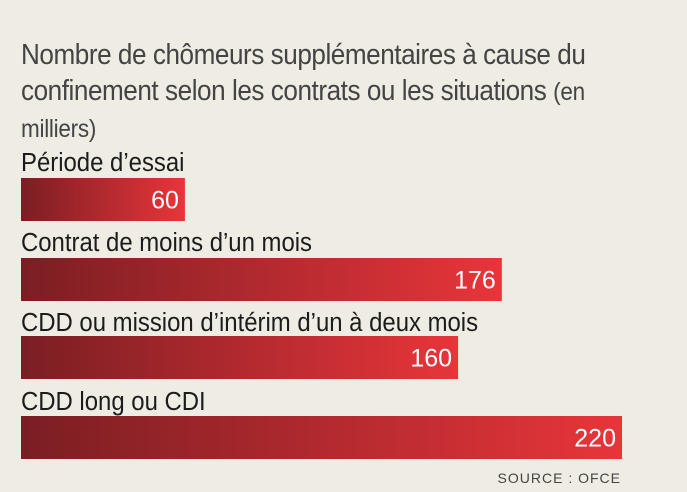  I want to click on value-label: 60, so click(165, 201).